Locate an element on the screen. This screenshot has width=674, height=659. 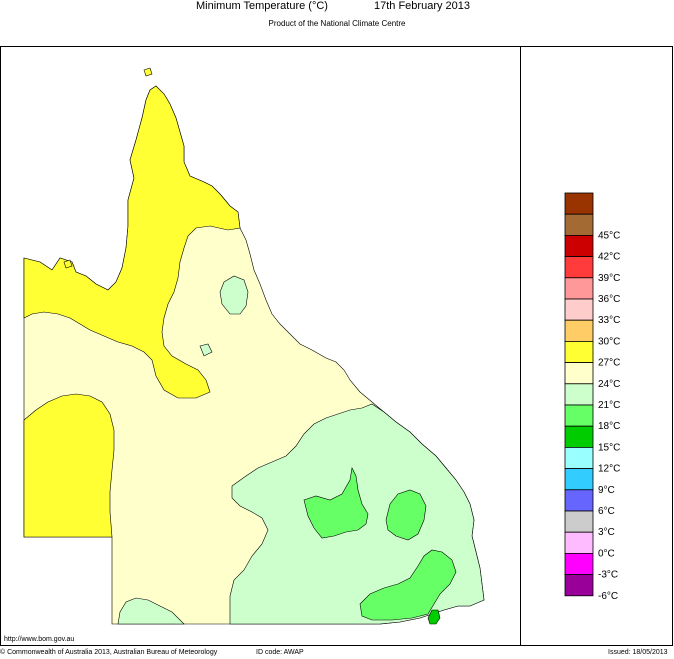
region-21c-southwest is located at coordinates (151, 611).